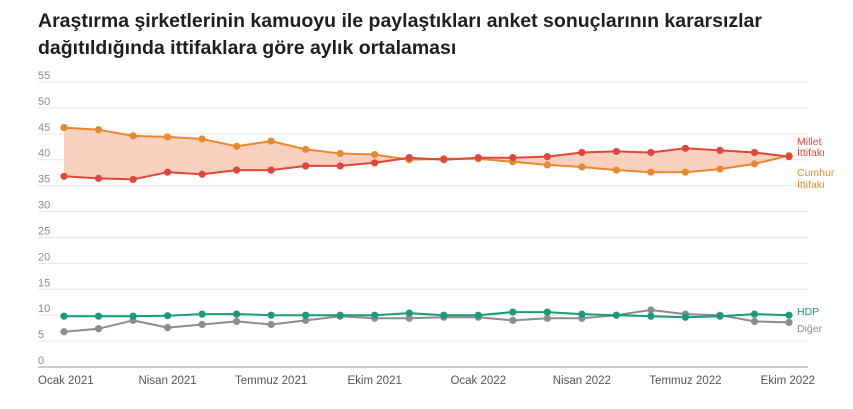 The width and height of the screenshot is (853, 409). I want to click on series-line-millet-i-ttifaki, so click(426, 164).